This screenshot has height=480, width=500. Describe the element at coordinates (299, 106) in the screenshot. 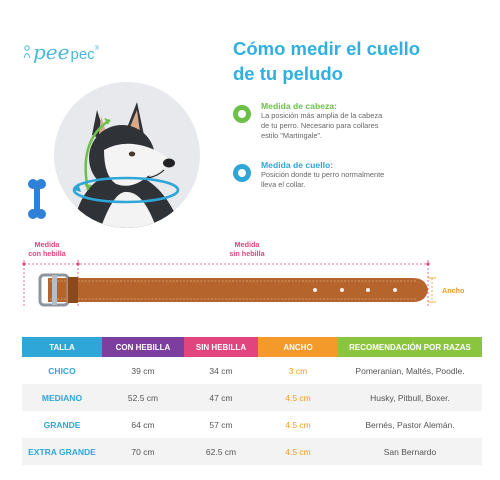

I see `head-measure-title: Medida de cabeza:` at that location.